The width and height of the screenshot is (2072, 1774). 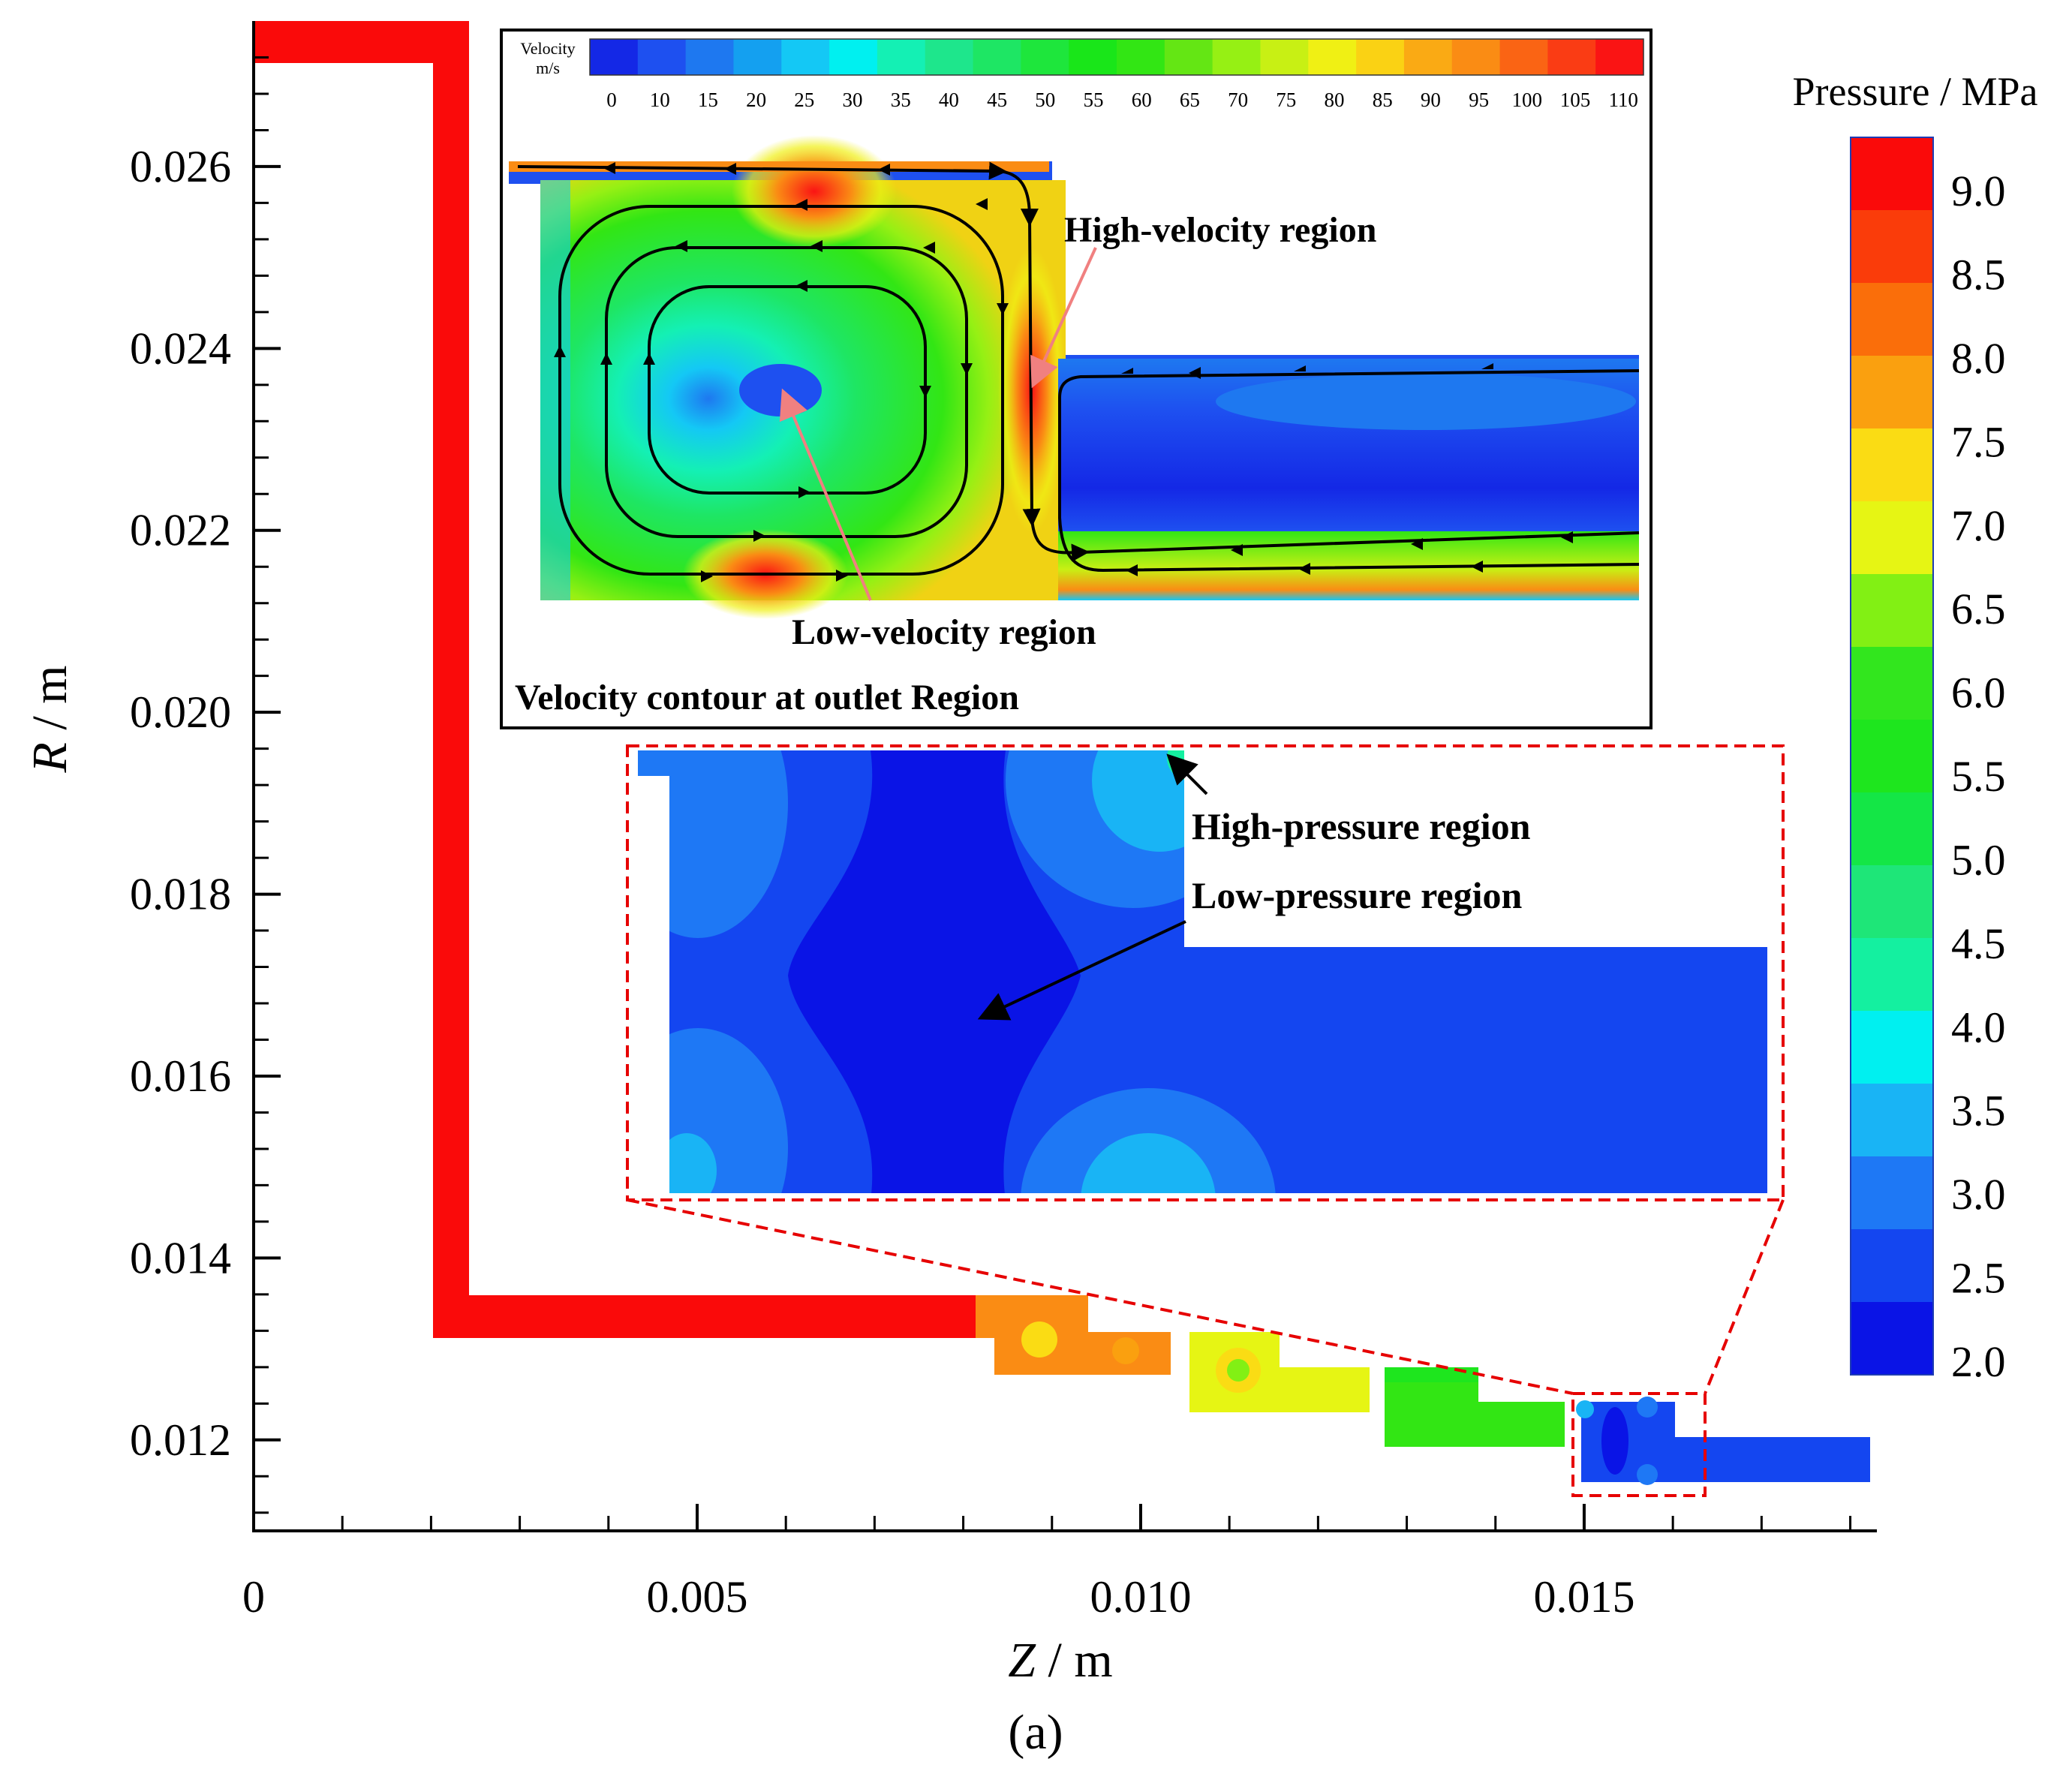 What do you see at coordinates (1140, 1597) in the screenshot?
I see `x-tick-label: 0.010` at bounding box center [1140, 1597].